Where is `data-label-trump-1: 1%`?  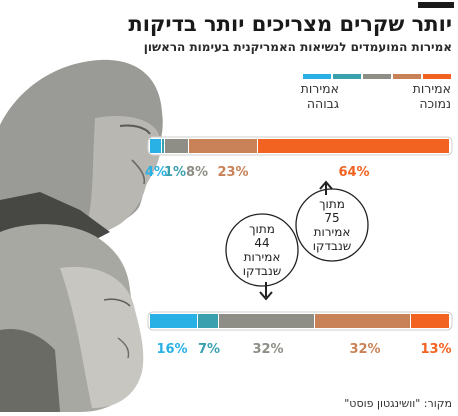
data-label-trump-1: 1% is located at coordinates (175, 172).